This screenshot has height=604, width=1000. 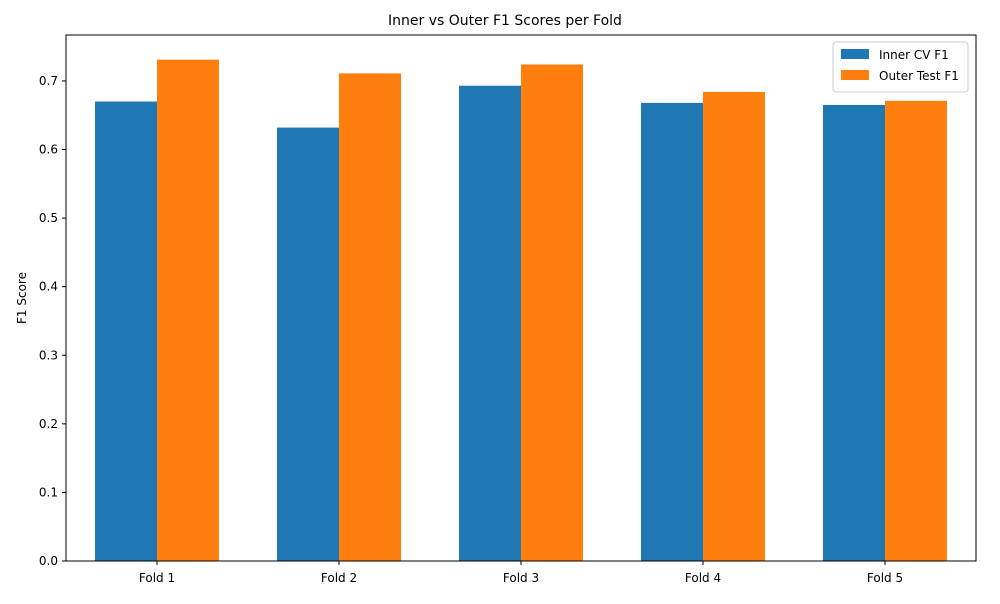 I want to click on y-tick-label: 0.0, so click(x=48, y=561).